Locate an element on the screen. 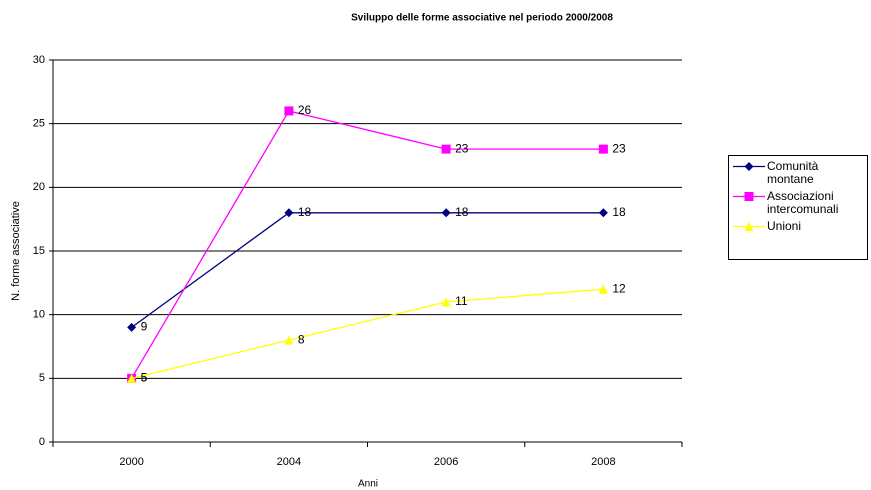 This screenshot has height=490, width=871. y-tick-label: 10 is located at coordinates (39, 315).